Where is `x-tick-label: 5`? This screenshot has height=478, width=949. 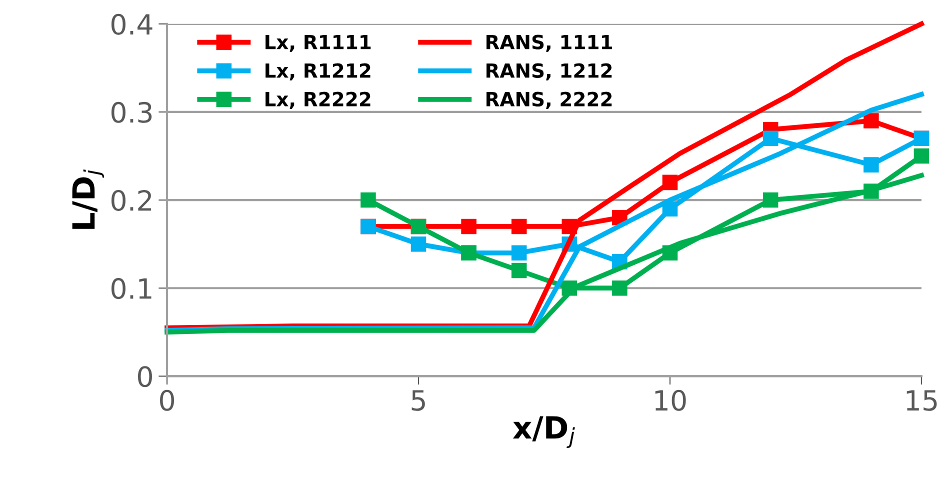
x-tick-label: 5 is located at coordinates (418, 400).